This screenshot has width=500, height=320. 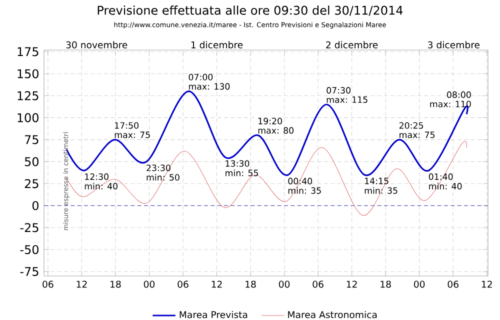 I want to click on y-tick-label: -50, so click(x=29, y=249).